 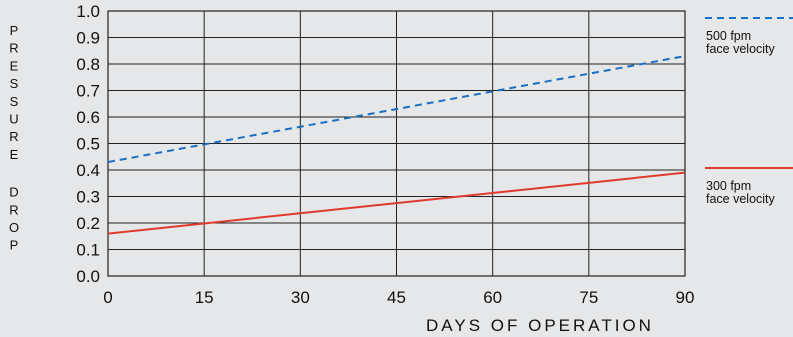 I want to click on x-tick-label: 90, so click(x=685, y=297).